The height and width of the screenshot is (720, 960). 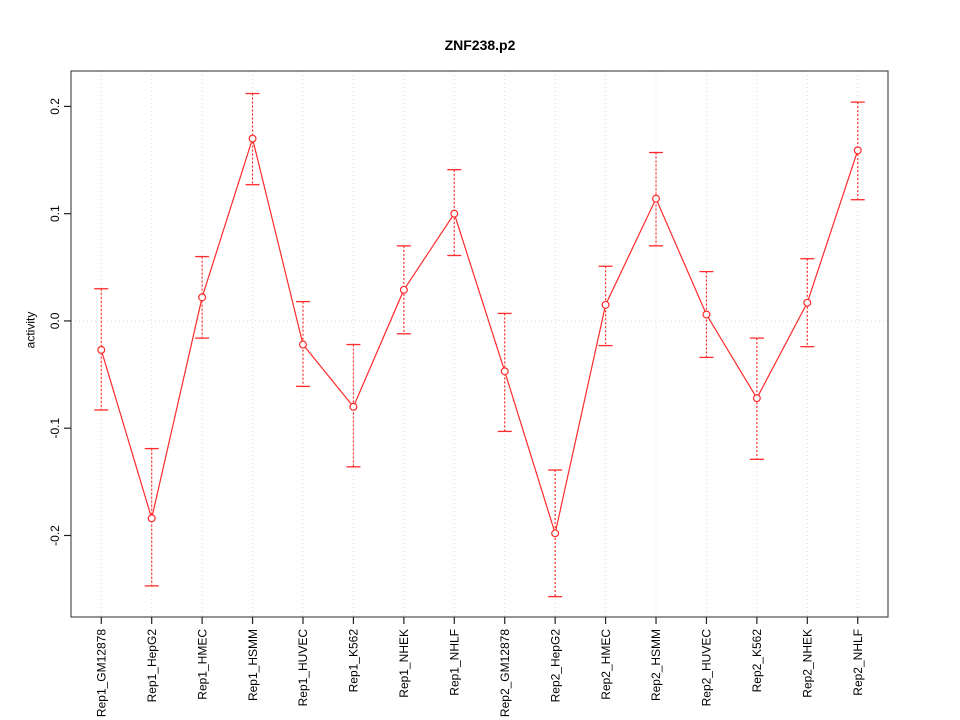 What do you see at coordinates (808, 663) in the screenshot?
I see `x-tick-label: Rep2_NHEK` at bounding box center [808, 663].